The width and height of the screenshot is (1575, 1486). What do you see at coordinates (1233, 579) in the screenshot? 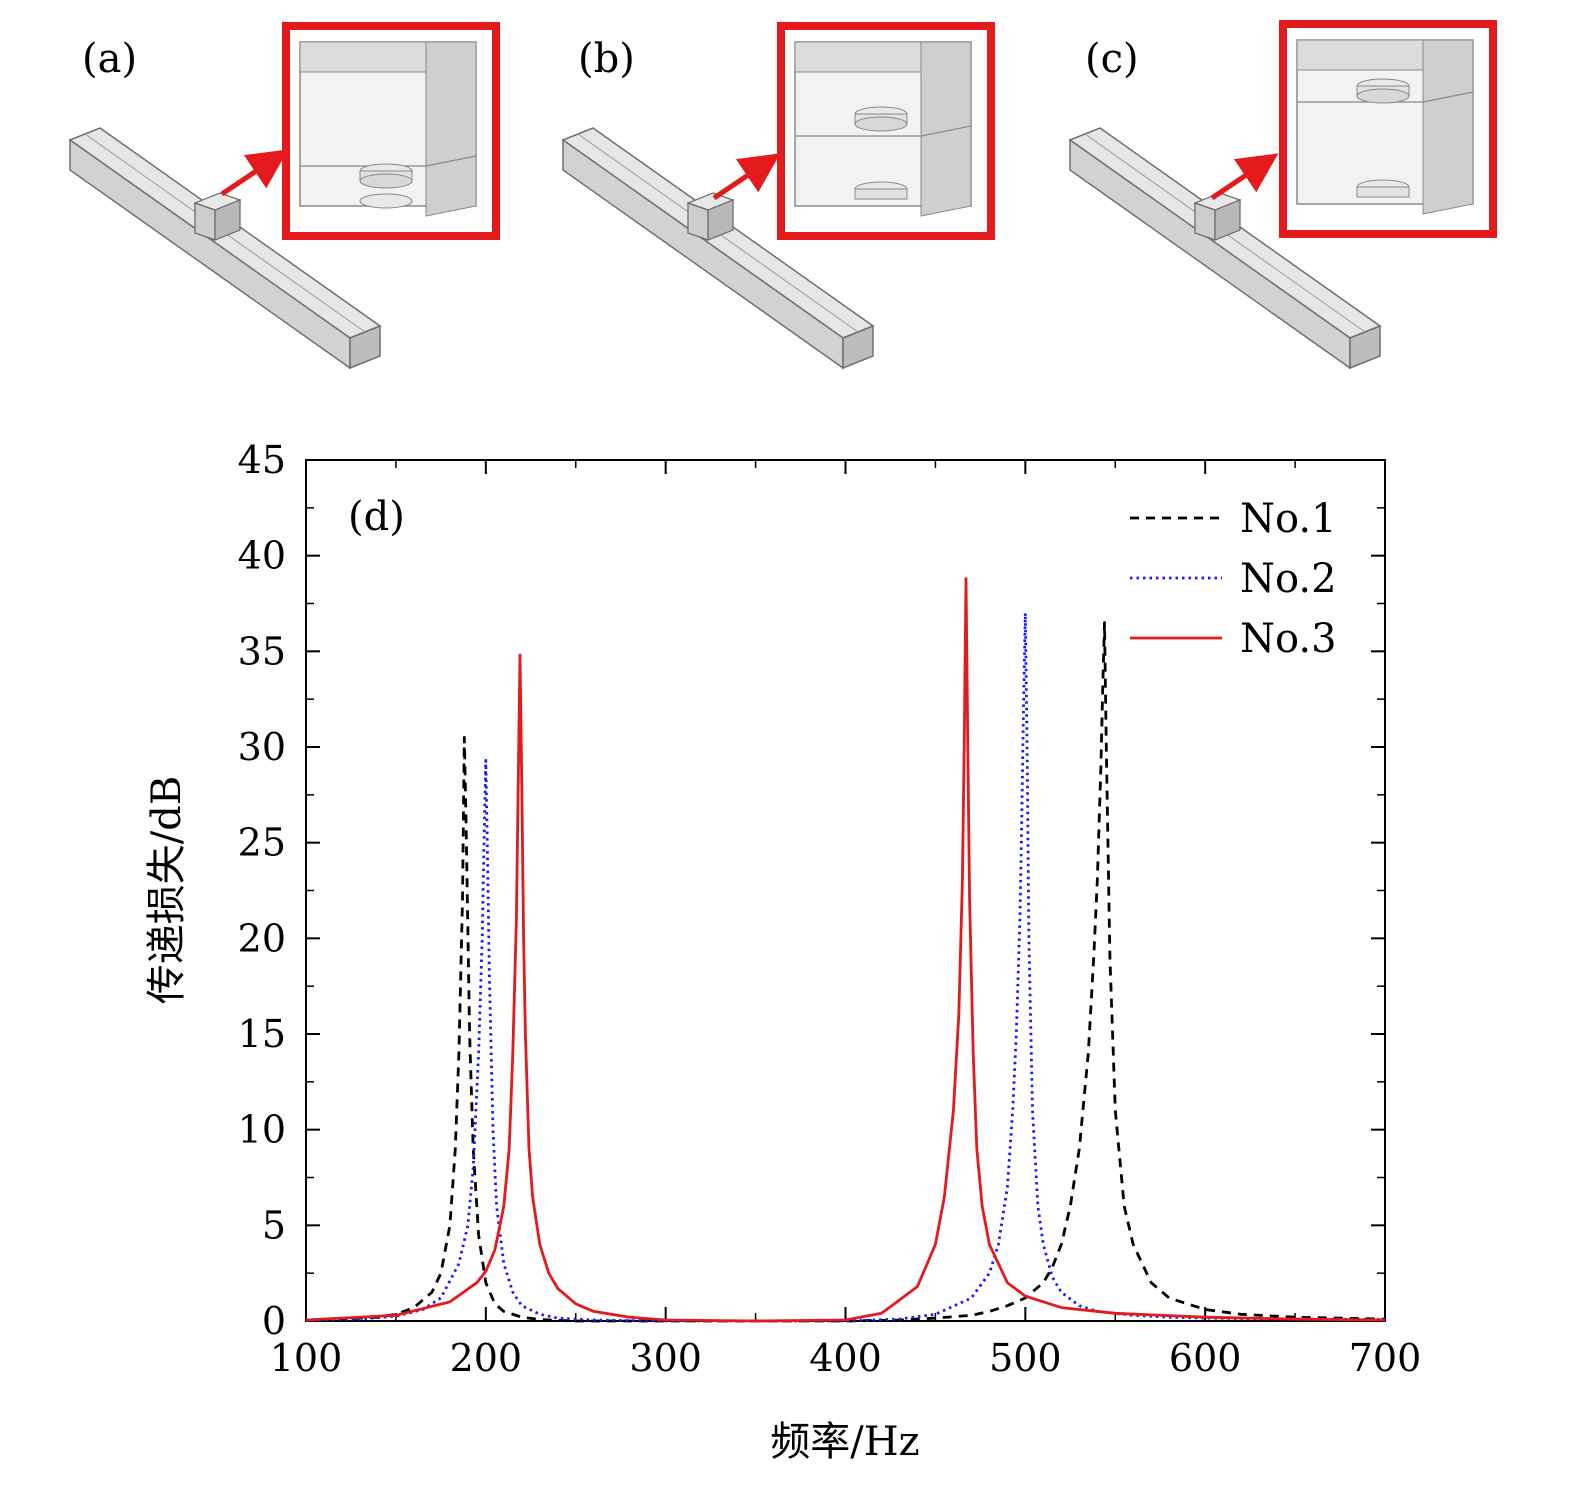
I see `legend: No.1 No.2 No.3` at bounding box center [1233, 579].